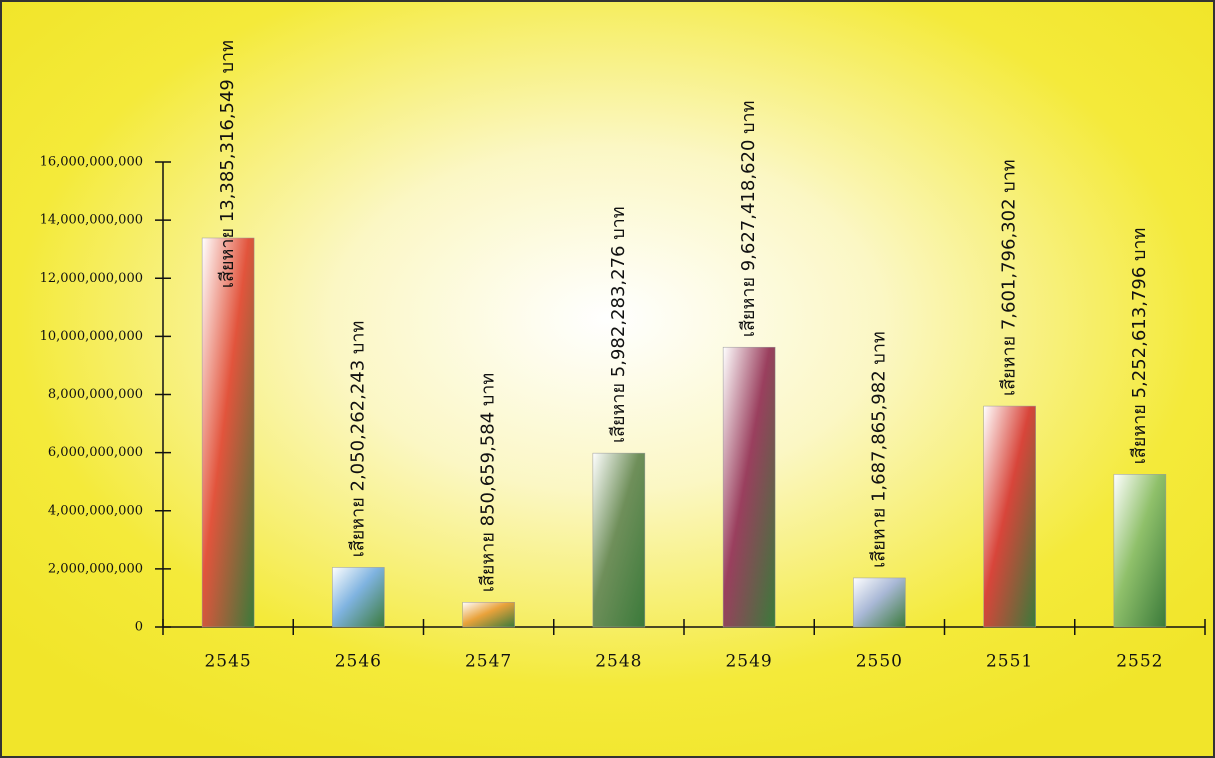  What do you see at coordinates (91, 278) in the screenshot?
I see `y-tick-label: 12,000,000,000` at bounding box center [91, 278].